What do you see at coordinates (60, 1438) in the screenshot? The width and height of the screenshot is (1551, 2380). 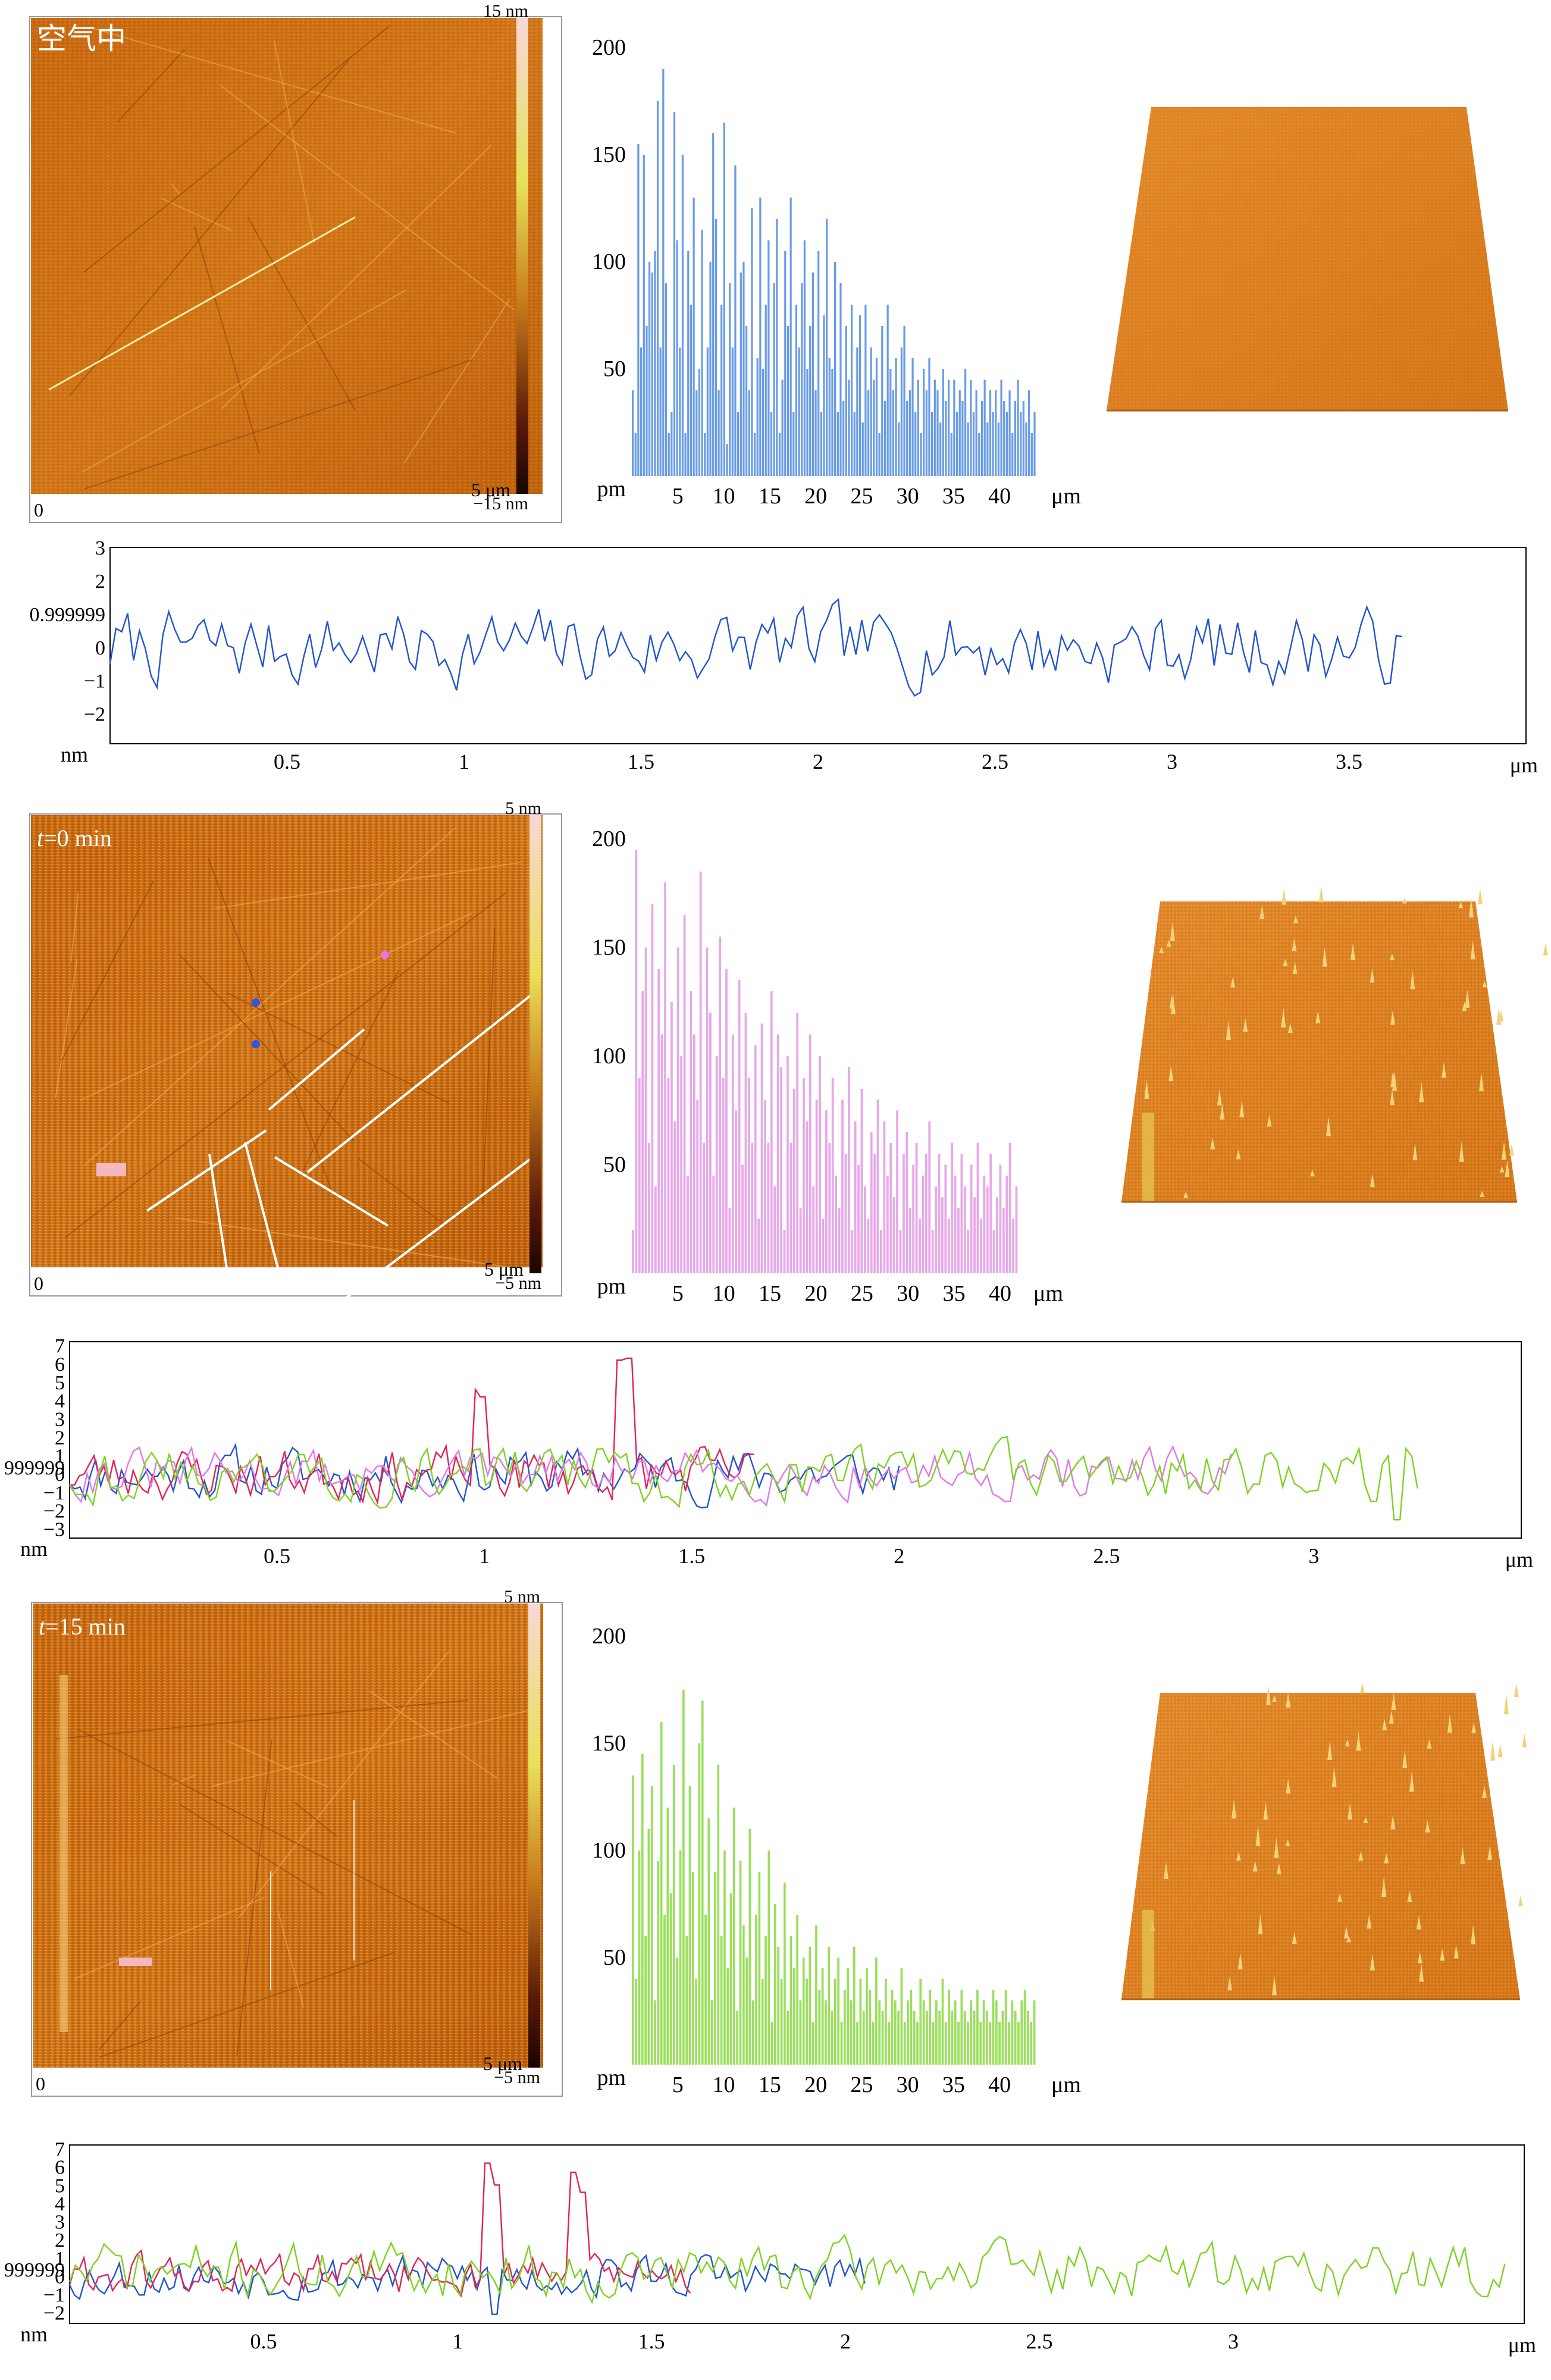 I see `profile-y-tick: 2` at bounding box center [60, 1438].